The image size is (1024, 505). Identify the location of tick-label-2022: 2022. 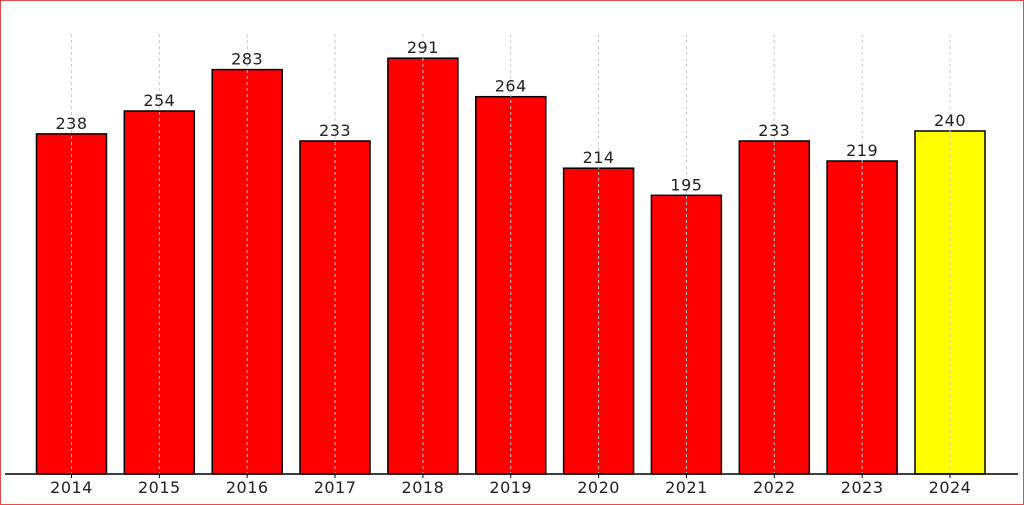
(774, 487).